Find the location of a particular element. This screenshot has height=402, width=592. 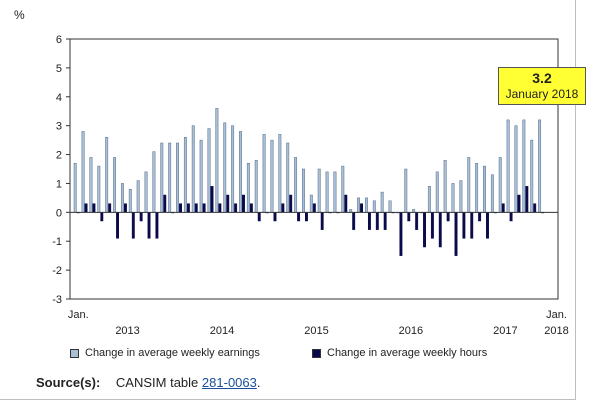

legend-item-earnings: Change in average weekly earnings is located at coordinates (165, 353).